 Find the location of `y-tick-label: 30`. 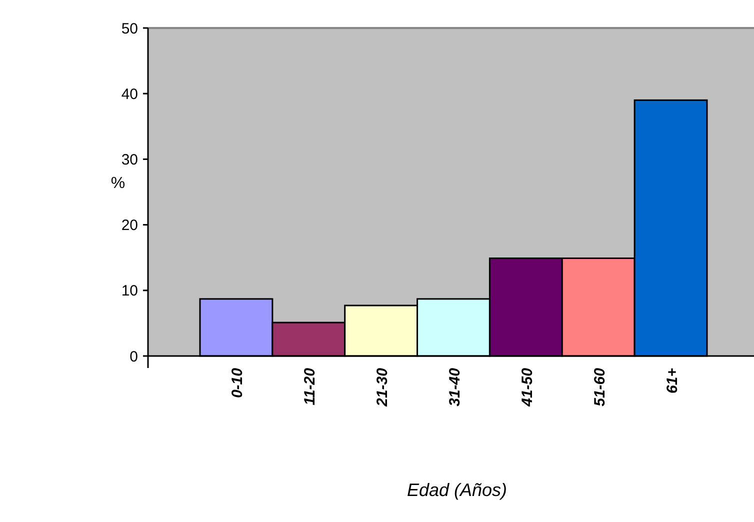

y-tick-label: 30 is located at coordinates (129, 159).